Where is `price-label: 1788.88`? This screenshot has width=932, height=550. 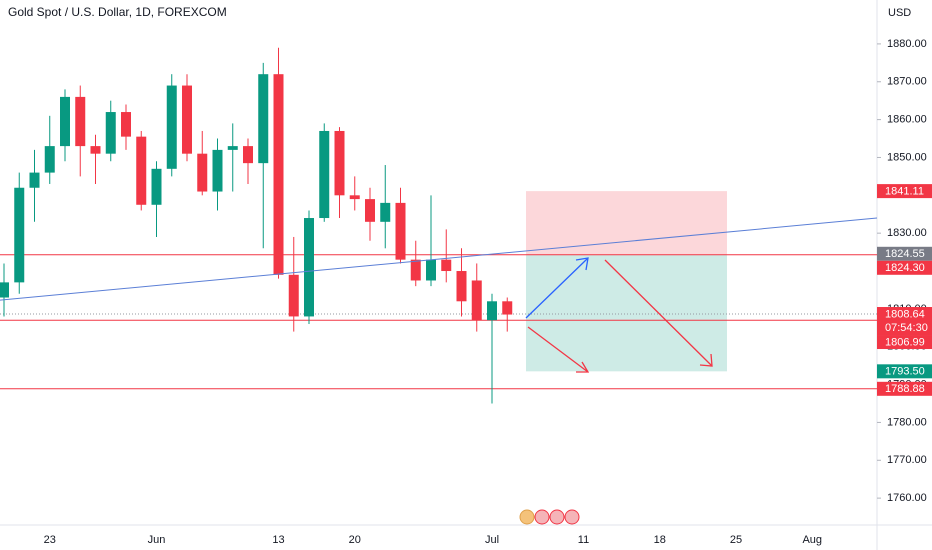
price-label: 1788.88 is located at coordinates (905, 389).